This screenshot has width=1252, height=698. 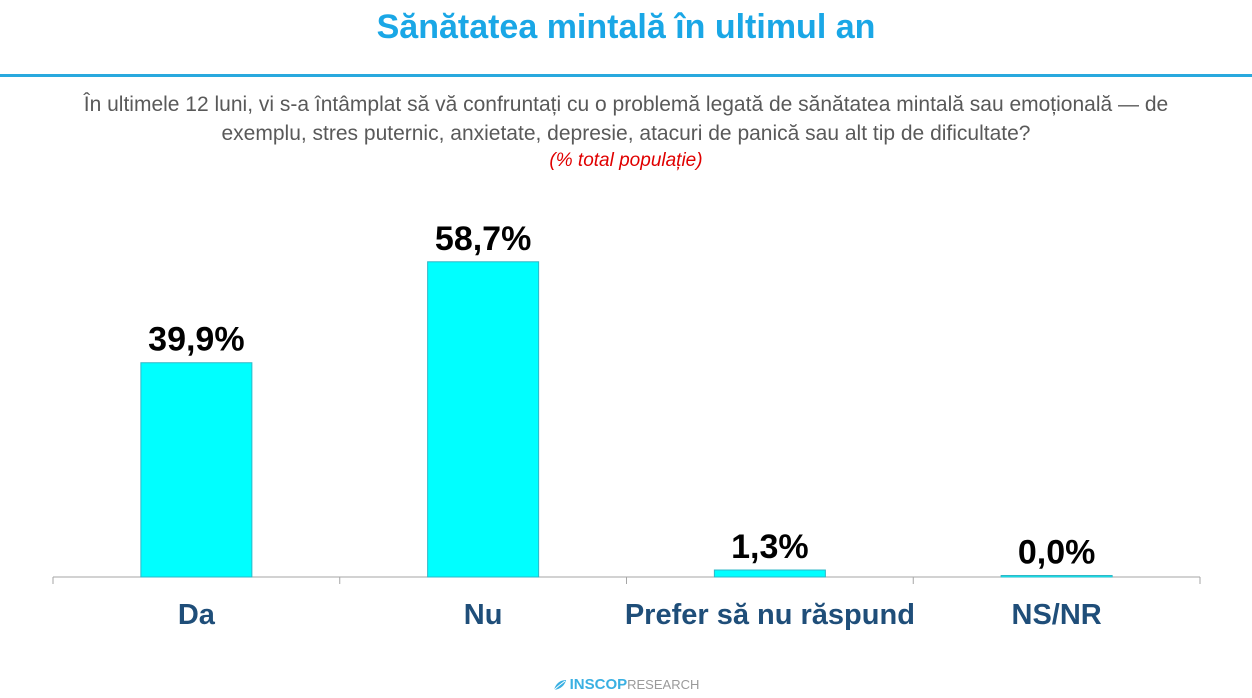 What do you see at coordinates (770, 547) in the screenshot?
I see `data-label: 1,3%` at bounding box center [770, 547].